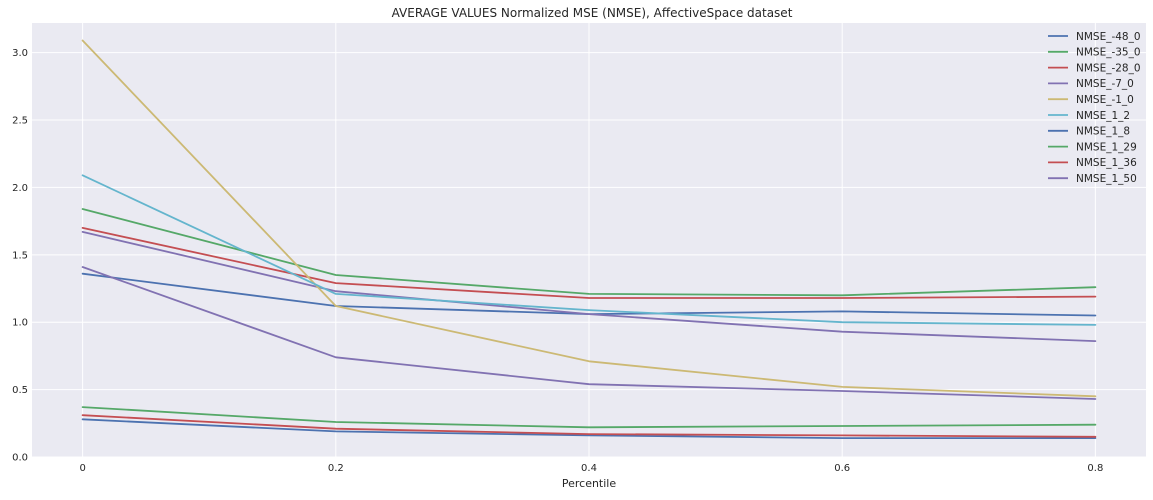  What do you see at coordinates (1106, 147) in the screenshot?
I see `legend-label: NMSE_1_29` at bounding box center [1106, 147].